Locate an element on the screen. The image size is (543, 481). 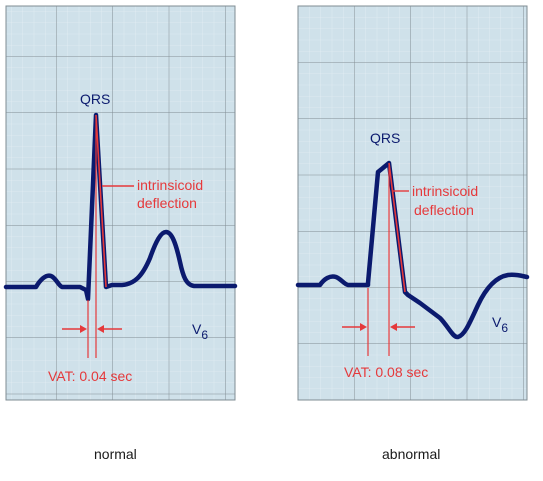
normal-vat-arrowhead-right is located at coordinates (100, 329).